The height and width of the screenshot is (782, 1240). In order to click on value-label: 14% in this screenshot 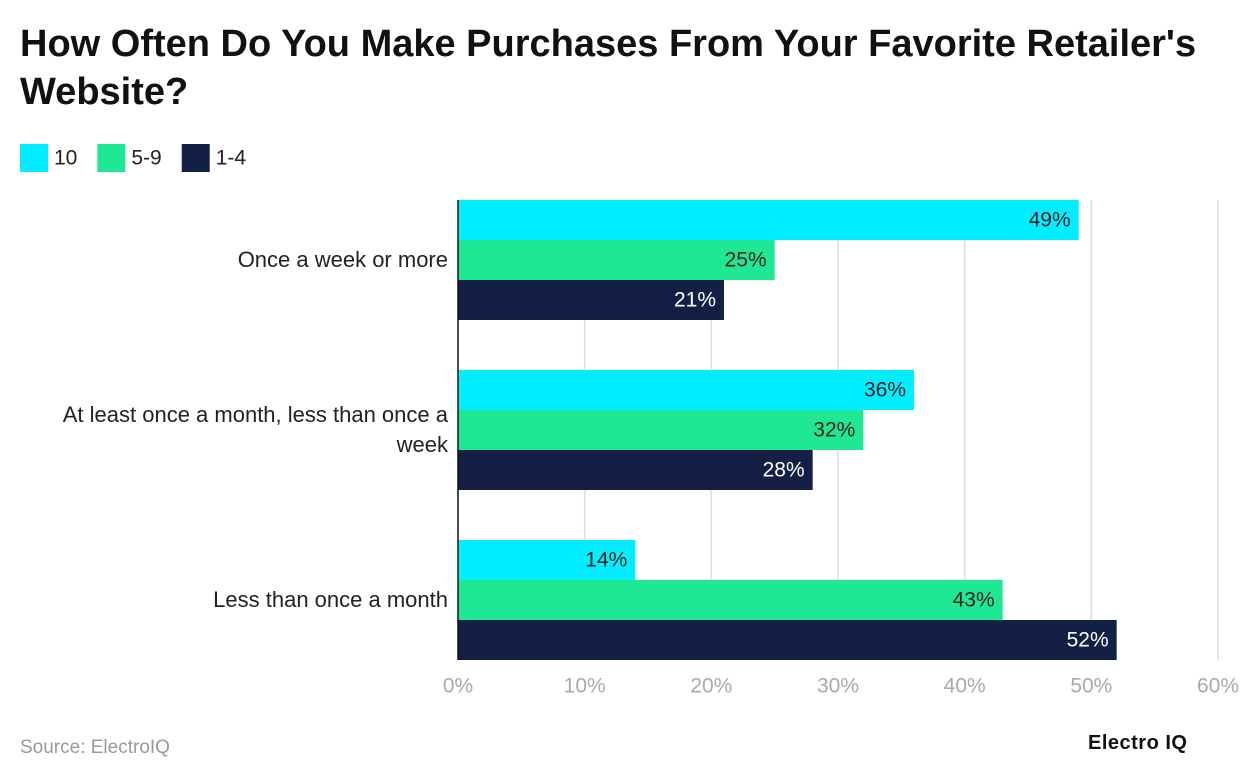, I will do `click(606, 560)`.